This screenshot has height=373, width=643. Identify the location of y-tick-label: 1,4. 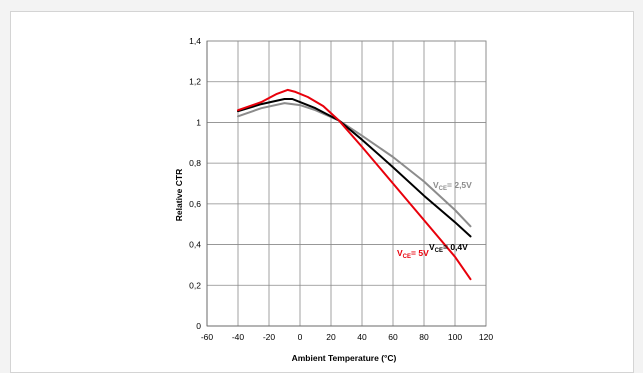
(195, 41).